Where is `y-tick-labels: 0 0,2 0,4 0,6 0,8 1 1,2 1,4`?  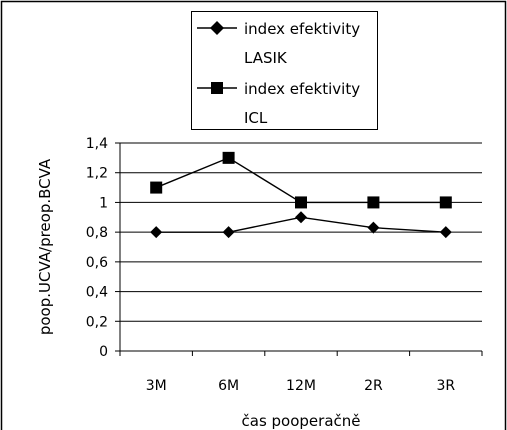 y-tick-labels: 0 0,2 0,4 0,6 0,8 1 1,2 1,4 is located at coordinates (103, 248).